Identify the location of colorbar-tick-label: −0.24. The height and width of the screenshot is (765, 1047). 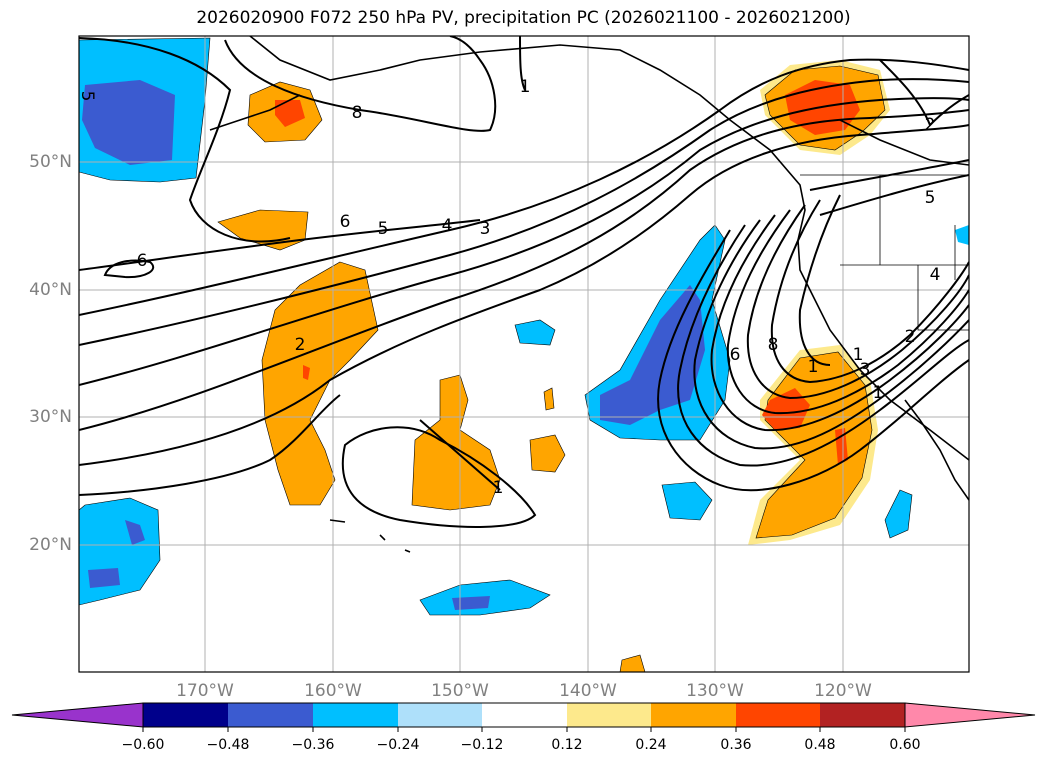
(398, 745).